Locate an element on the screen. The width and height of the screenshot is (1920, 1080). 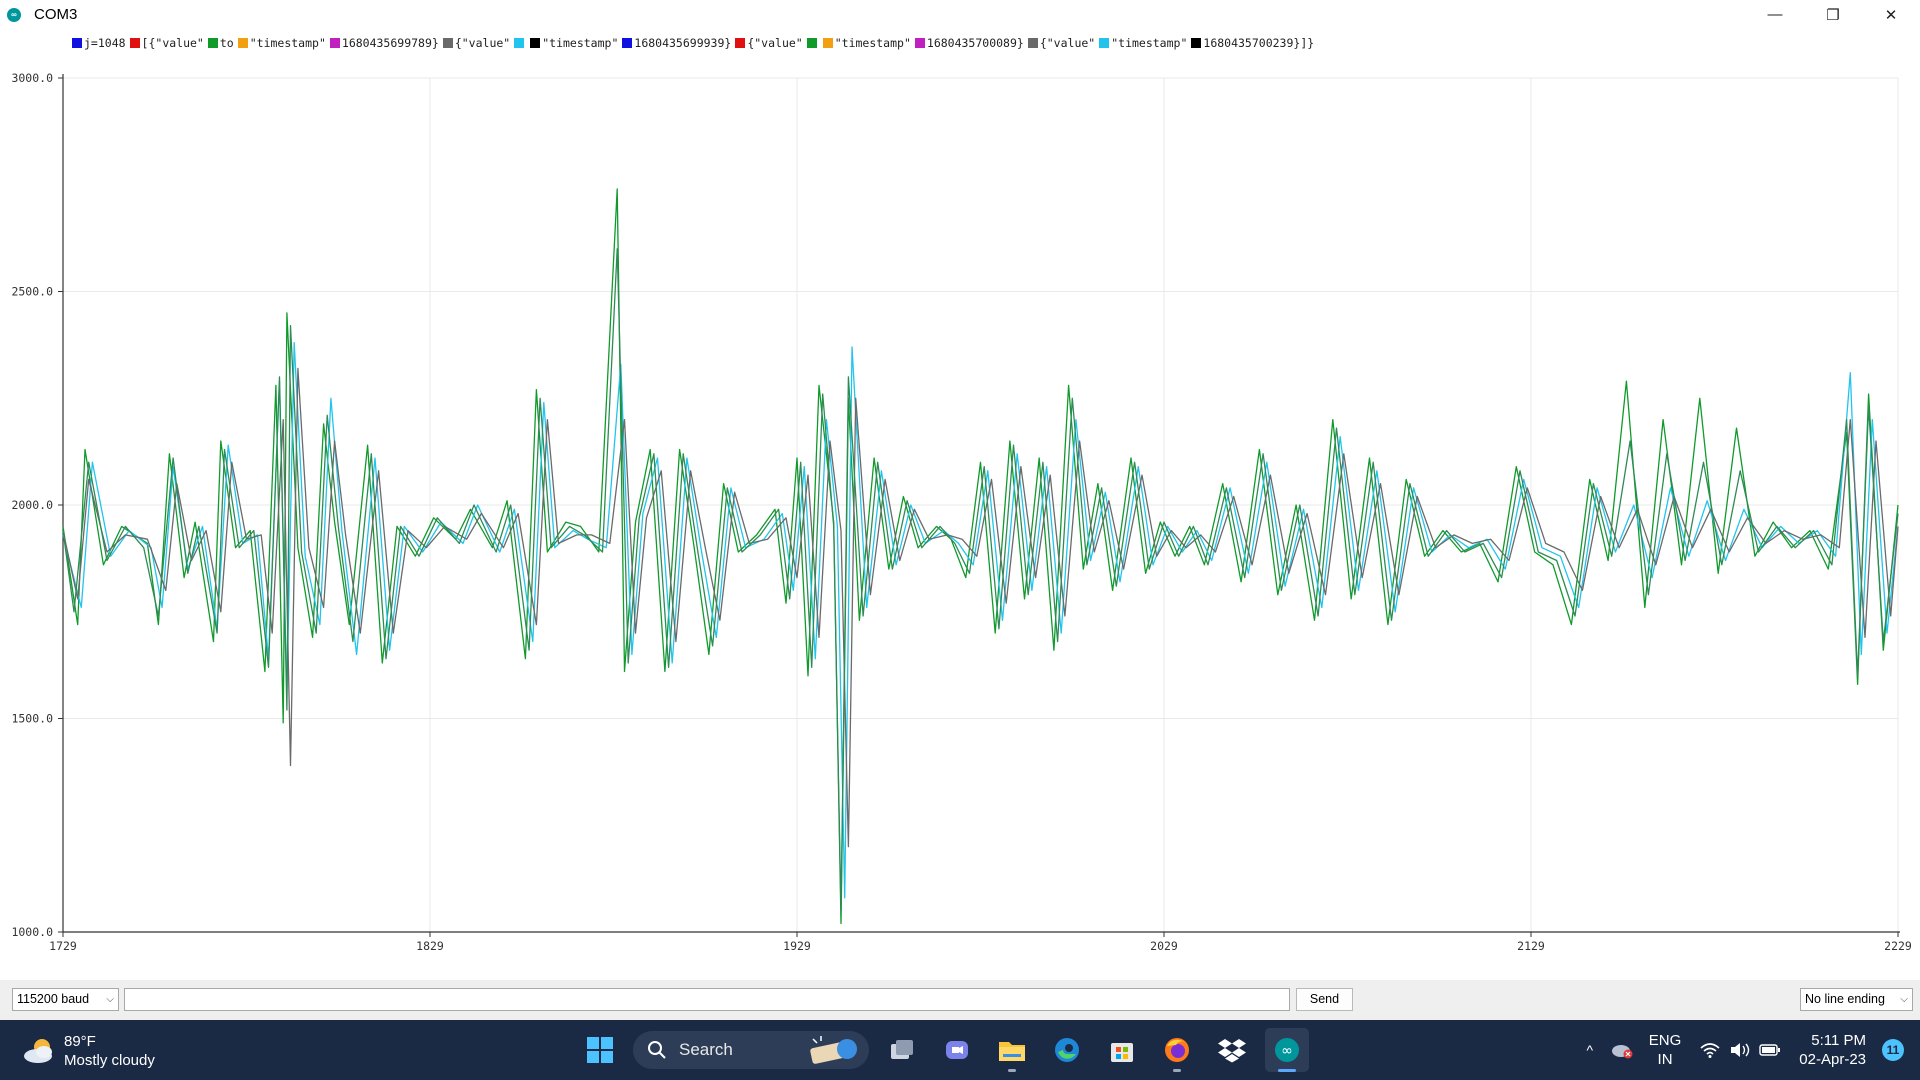
taskbar-apps: Search ∞ is located at coordinates (949, 1050).